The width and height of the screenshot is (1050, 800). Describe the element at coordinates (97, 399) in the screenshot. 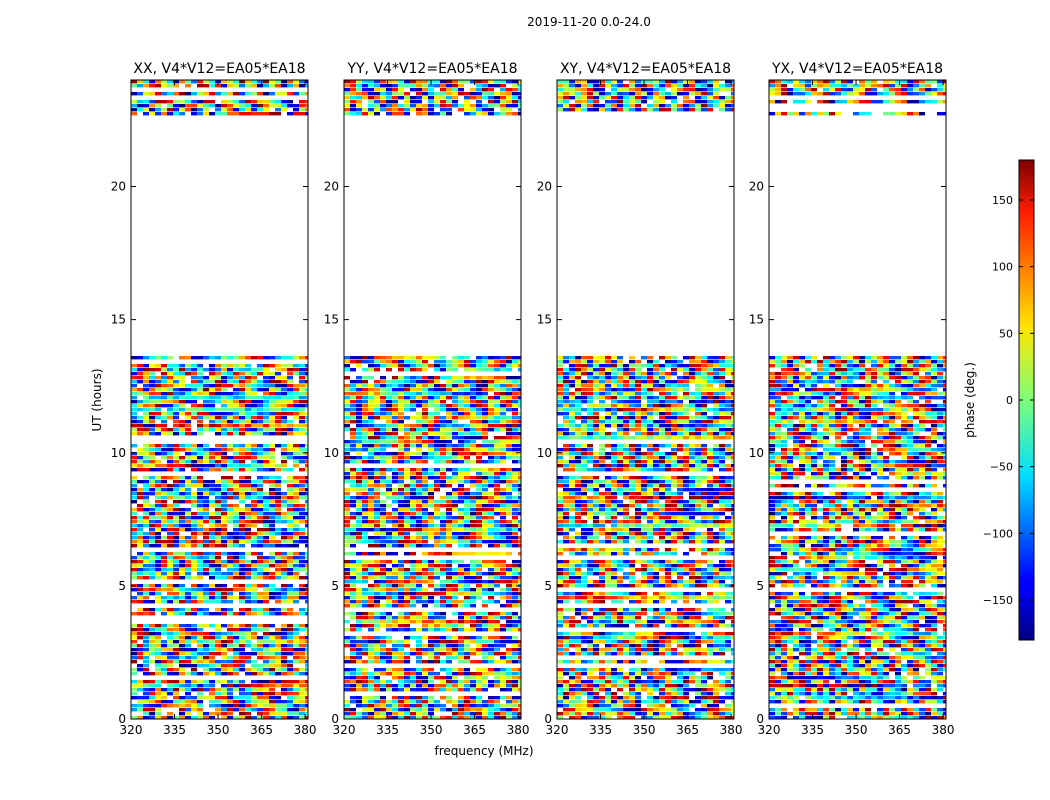

I see `y-axis-label: UT (hours)` at that location.